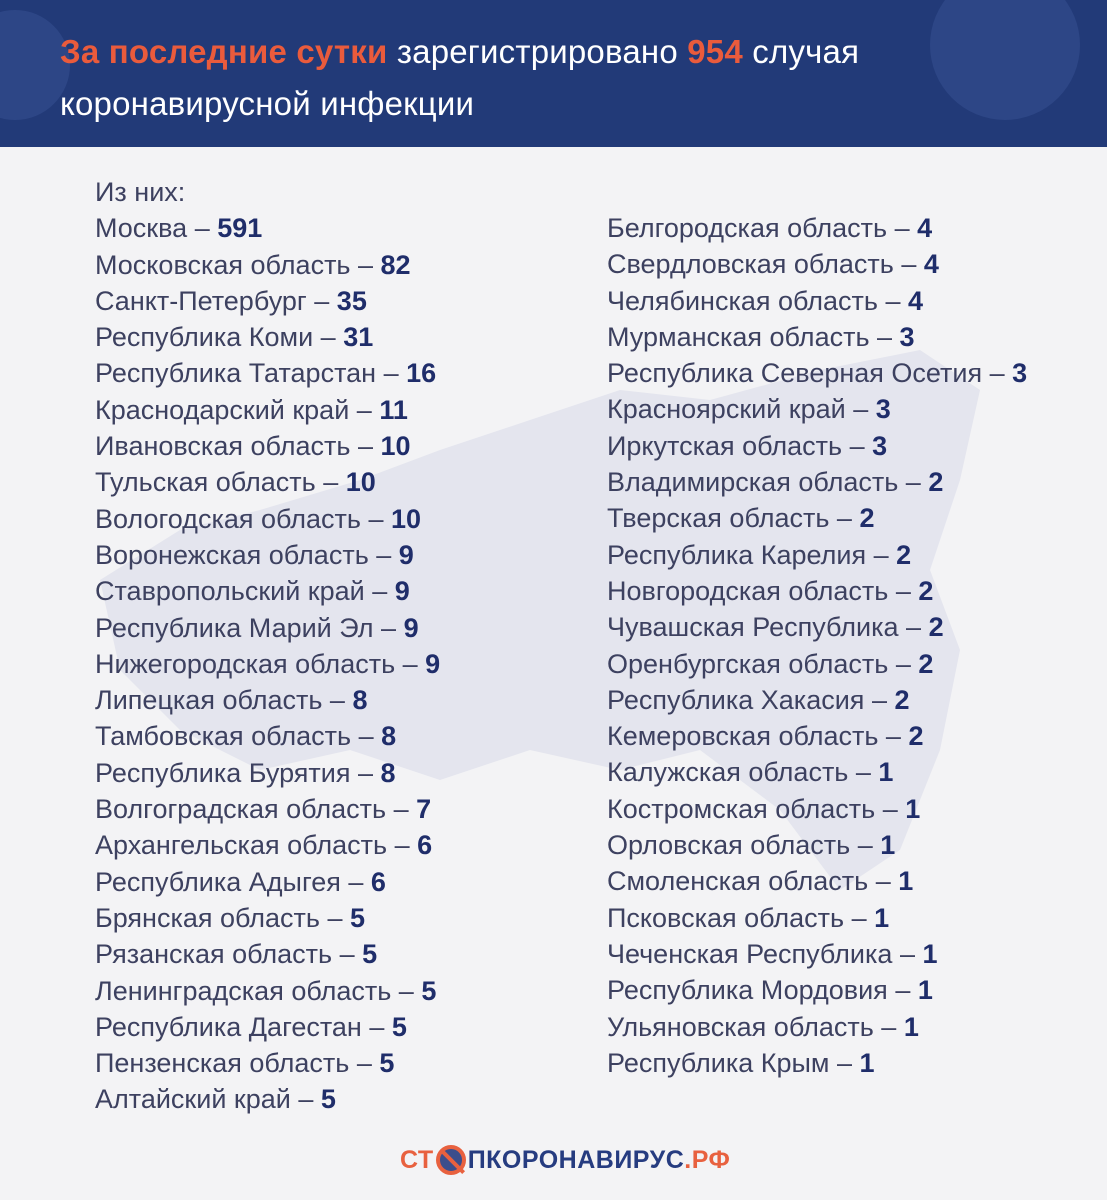 This screenshot has width=1107, height=1200. I want to click on case-count: 10, so click(360, 482).